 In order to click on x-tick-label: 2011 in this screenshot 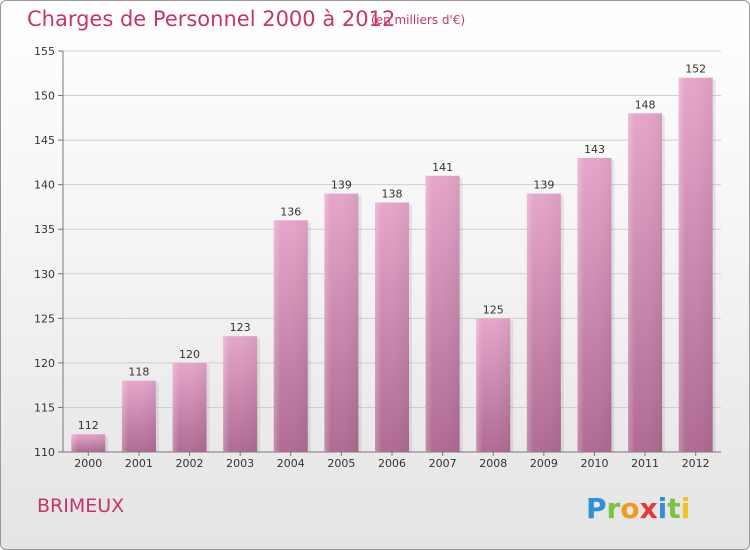, I will do `click(645, 463)`.